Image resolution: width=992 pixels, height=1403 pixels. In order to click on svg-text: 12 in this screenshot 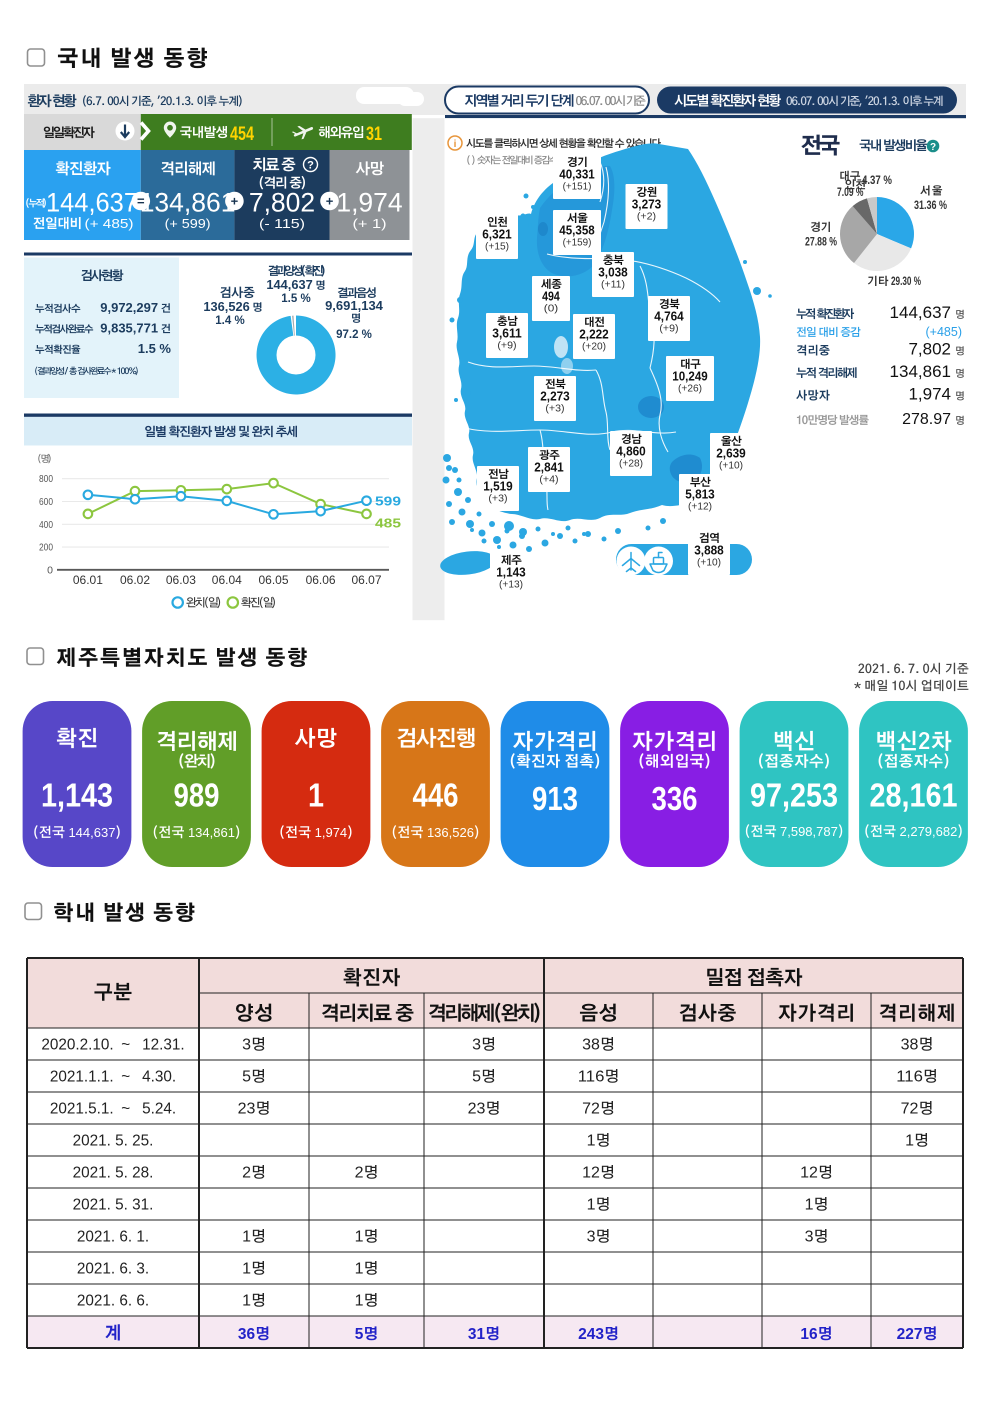, I will do `click(809, 1173)`.